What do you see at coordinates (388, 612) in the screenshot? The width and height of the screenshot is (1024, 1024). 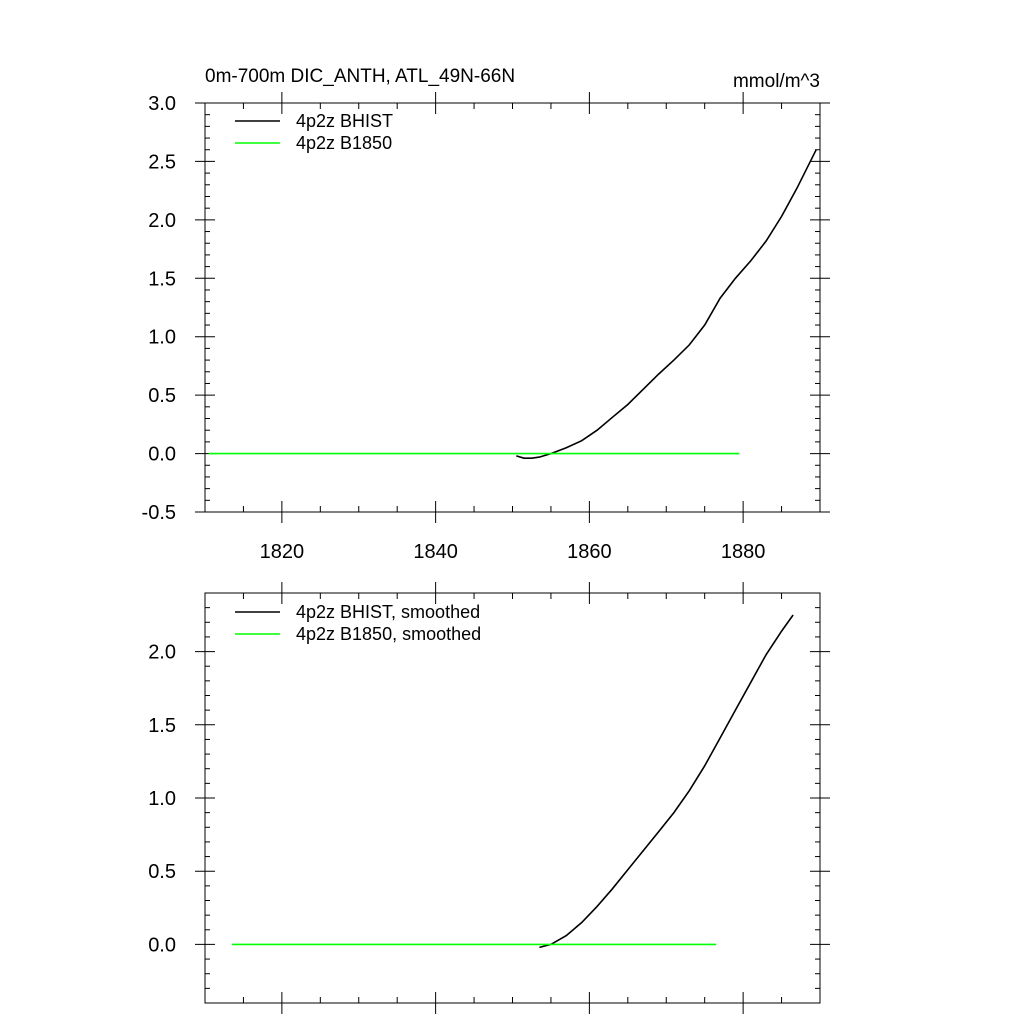 I see `legend-label: 4p2z BHIST, smoothed` at bounding box center [388, 612].